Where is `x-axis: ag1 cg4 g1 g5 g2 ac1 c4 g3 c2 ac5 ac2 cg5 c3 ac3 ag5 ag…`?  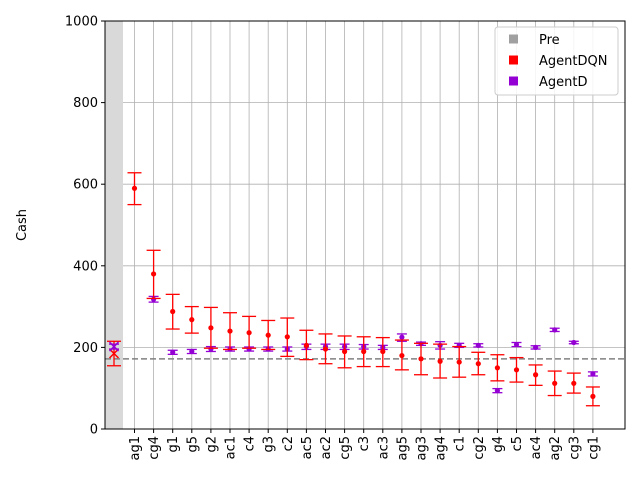 x-axis: ag1 cg4 g1 g5 g2 ac1 c4 g3 c2 ac5 ac2 cg5 c3 ac3 ag5 ag… is located at coordinates (364, 445).